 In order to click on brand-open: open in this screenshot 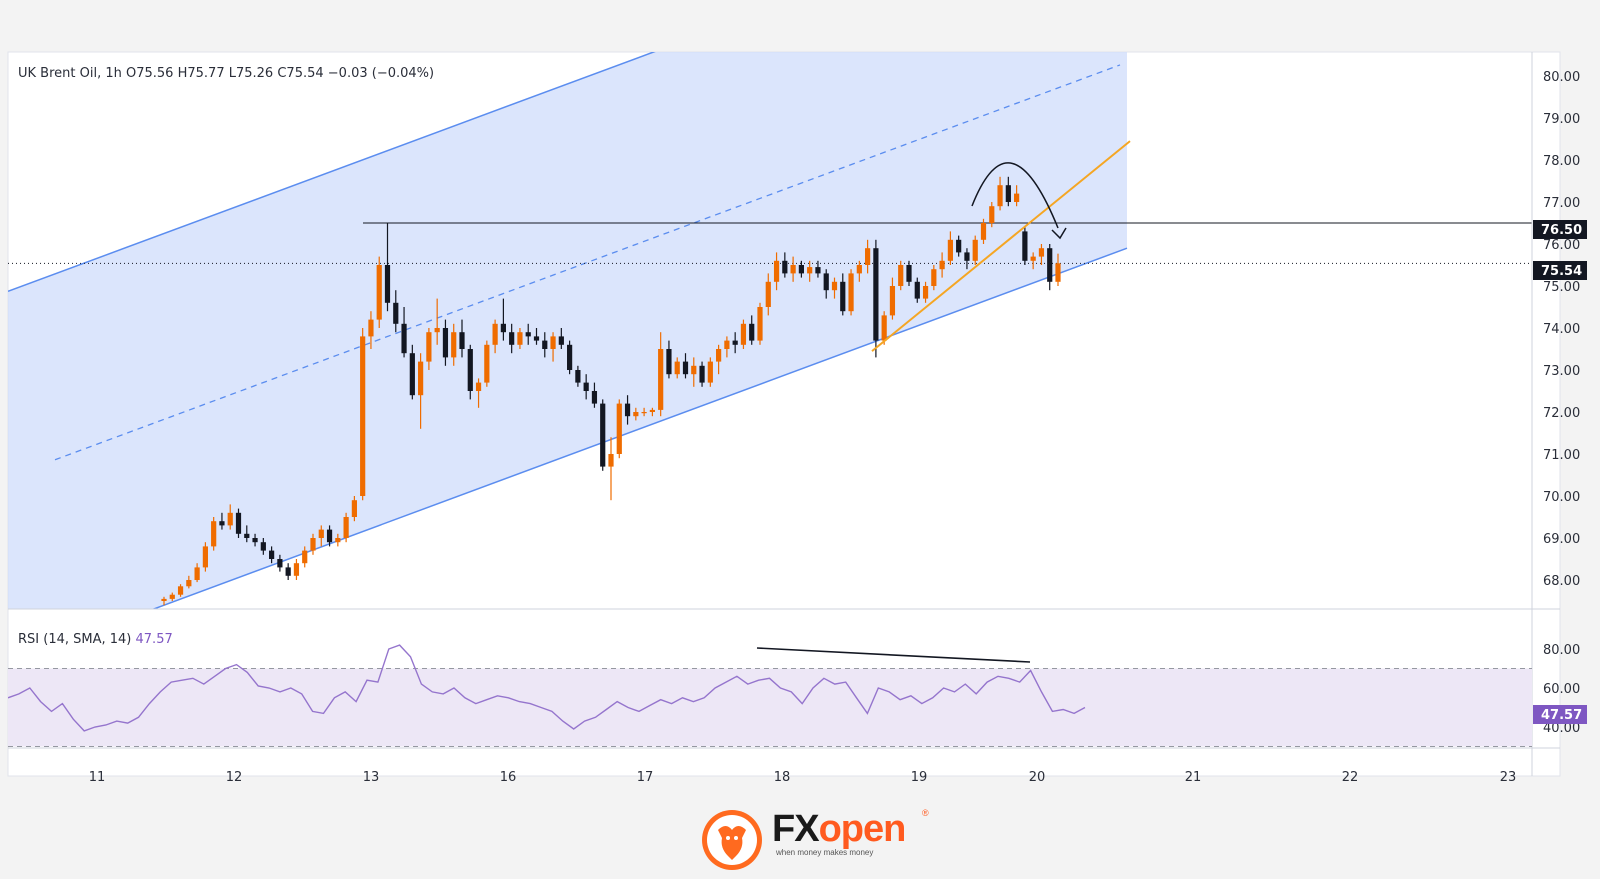, I will do `click(862, 829)`.